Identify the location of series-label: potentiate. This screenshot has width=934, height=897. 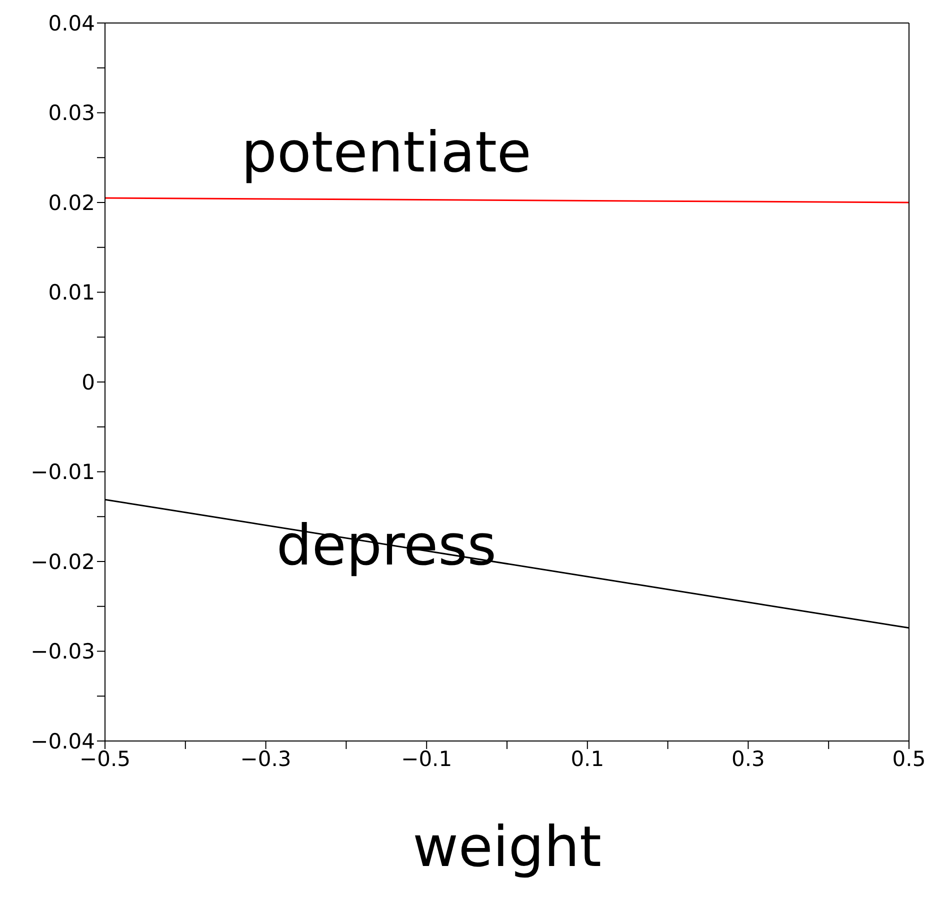
(386, 153).